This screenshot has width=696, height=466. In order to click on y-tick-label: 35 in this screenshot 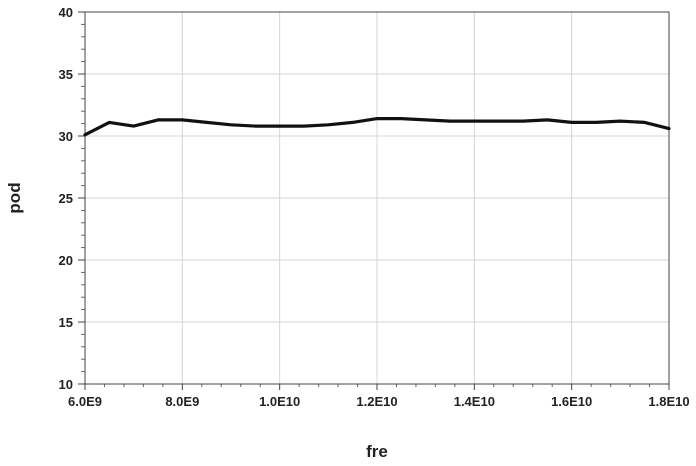, I will do `click(66, 74)`.